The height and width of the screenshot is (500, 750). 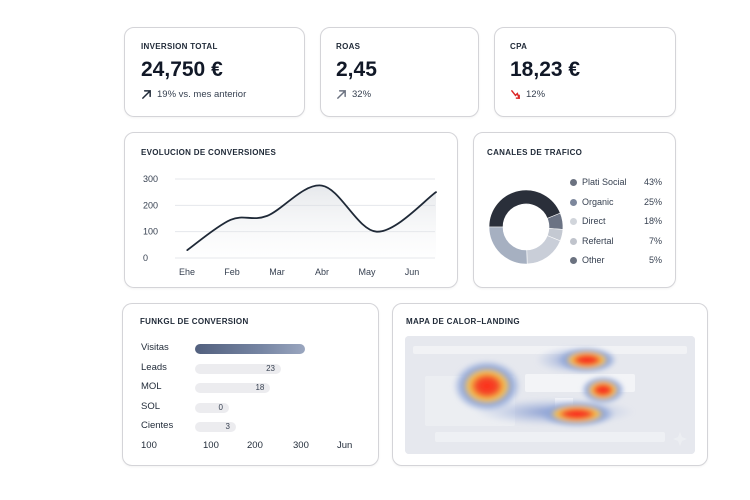 What do you see at coordinates (182, 69) in the screenshot?
I see `kpi-value: 24,750 €` at bounding box center [182, 69].